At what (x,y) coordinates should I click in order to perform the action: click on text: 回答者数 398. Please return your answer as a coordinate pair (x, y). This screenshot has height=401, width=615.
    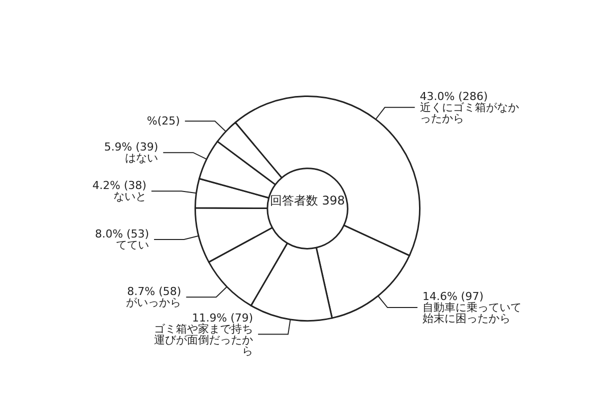
    Looking at the image, I should click on (307, 201).